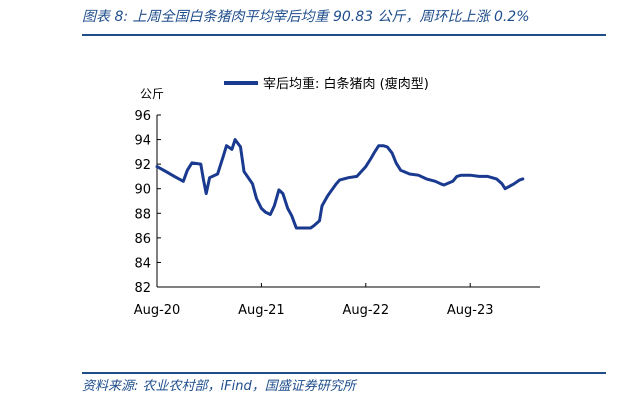 The height and width of the screenshot is (402, 621). What do you see at coordinates (157, 310) in the screenshot?
I see `x-tick-label: Aug-20` at bounding box center [157, 310].